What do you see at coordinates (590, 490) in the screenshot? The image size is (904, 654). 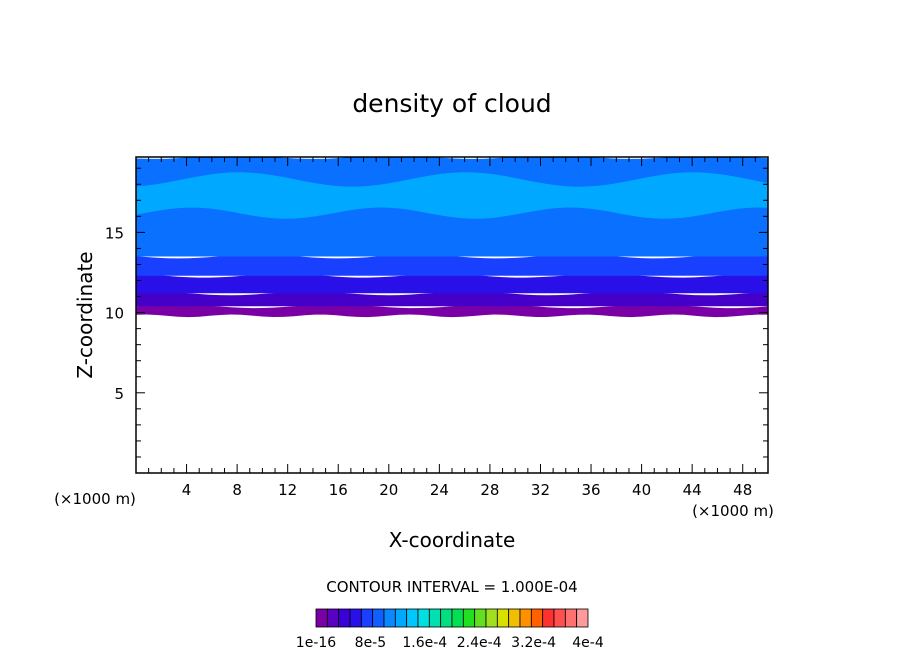 I see `x-tick-label: 36` at bounding box center [590, 490].